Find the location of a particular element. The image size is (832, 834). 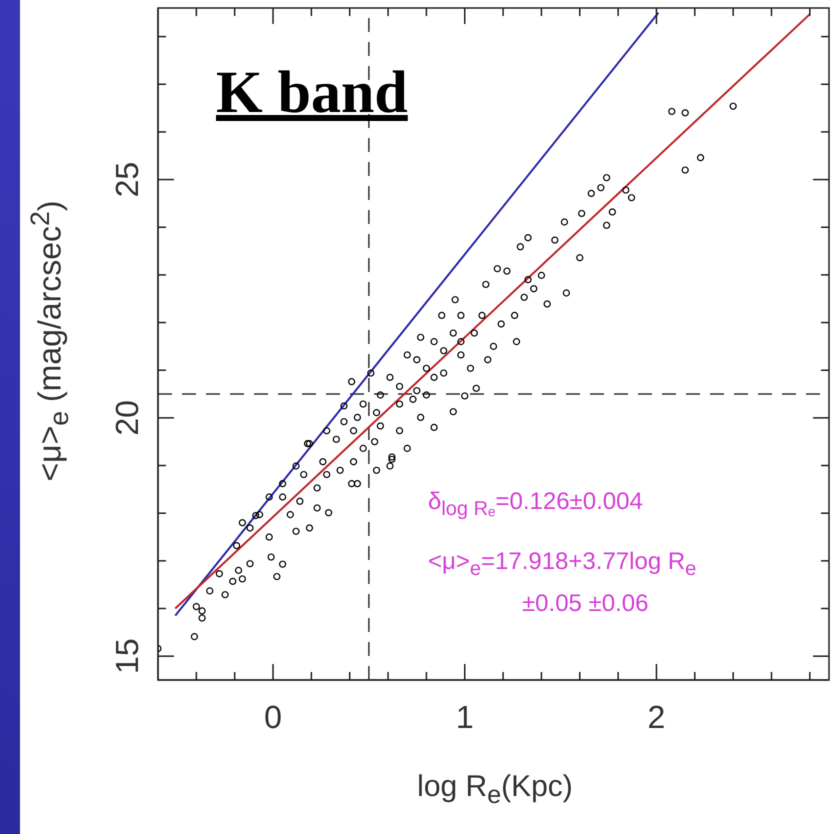

y-tick-label: 20 is located at coordinates (127, 418).